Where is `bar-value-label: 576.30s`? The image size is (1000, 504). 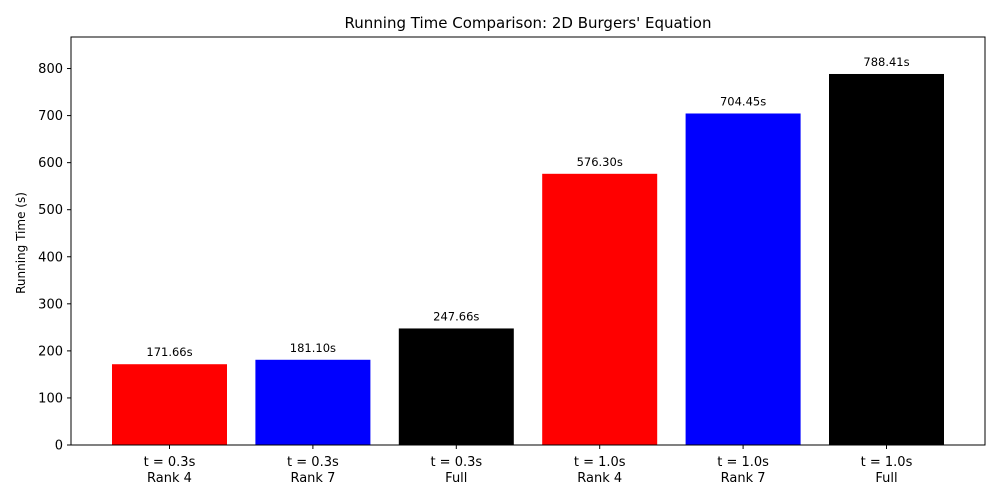
bar-value-label: 576.30s is located at coordinates (600, 162).